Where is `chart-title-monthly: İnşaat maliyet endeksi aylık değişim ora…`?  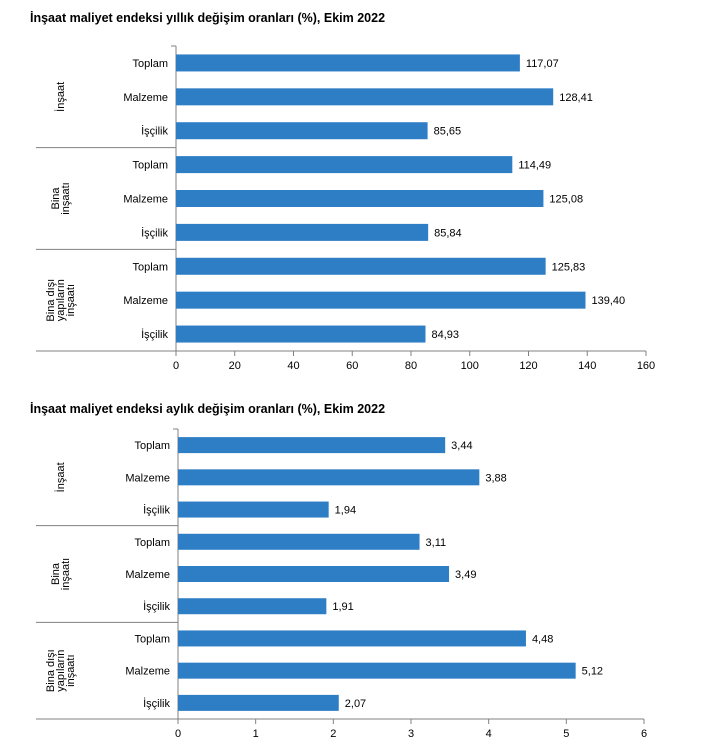
chart-title-monthly: İnşaat maliyet endeksi aylık değişim ora… is located at coordinates (208, 409).